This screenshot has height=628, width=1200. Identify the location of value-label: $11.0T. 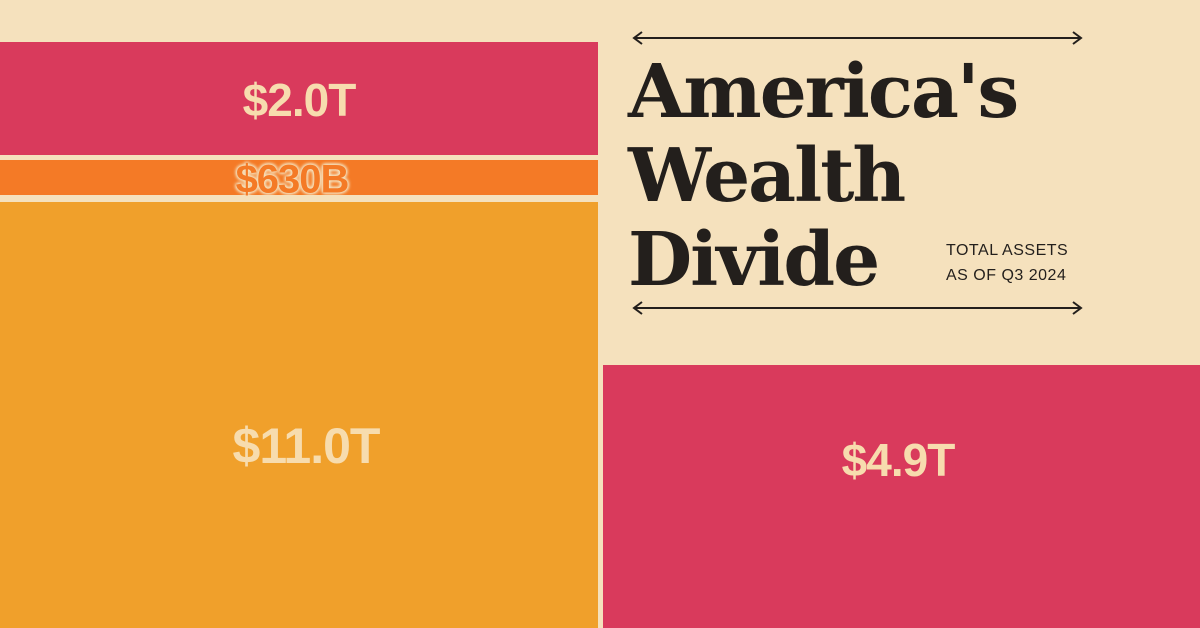
(306, 446).